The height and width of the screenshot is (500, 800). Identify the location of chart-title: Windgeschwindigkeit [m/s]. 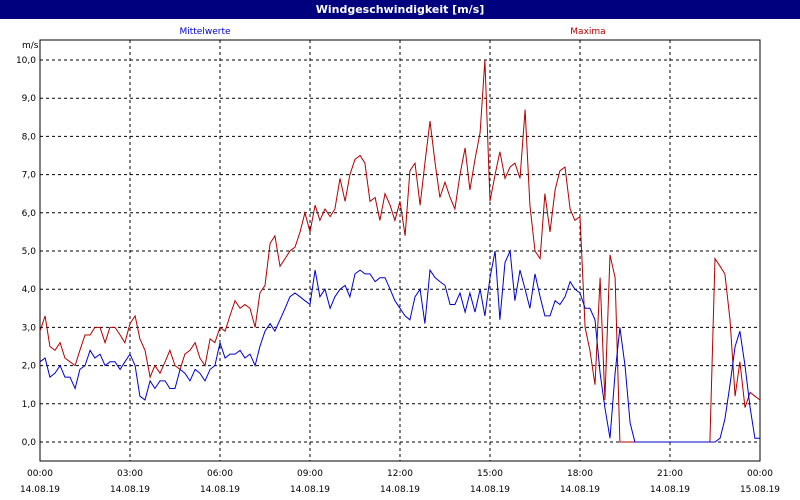
(400, 9).